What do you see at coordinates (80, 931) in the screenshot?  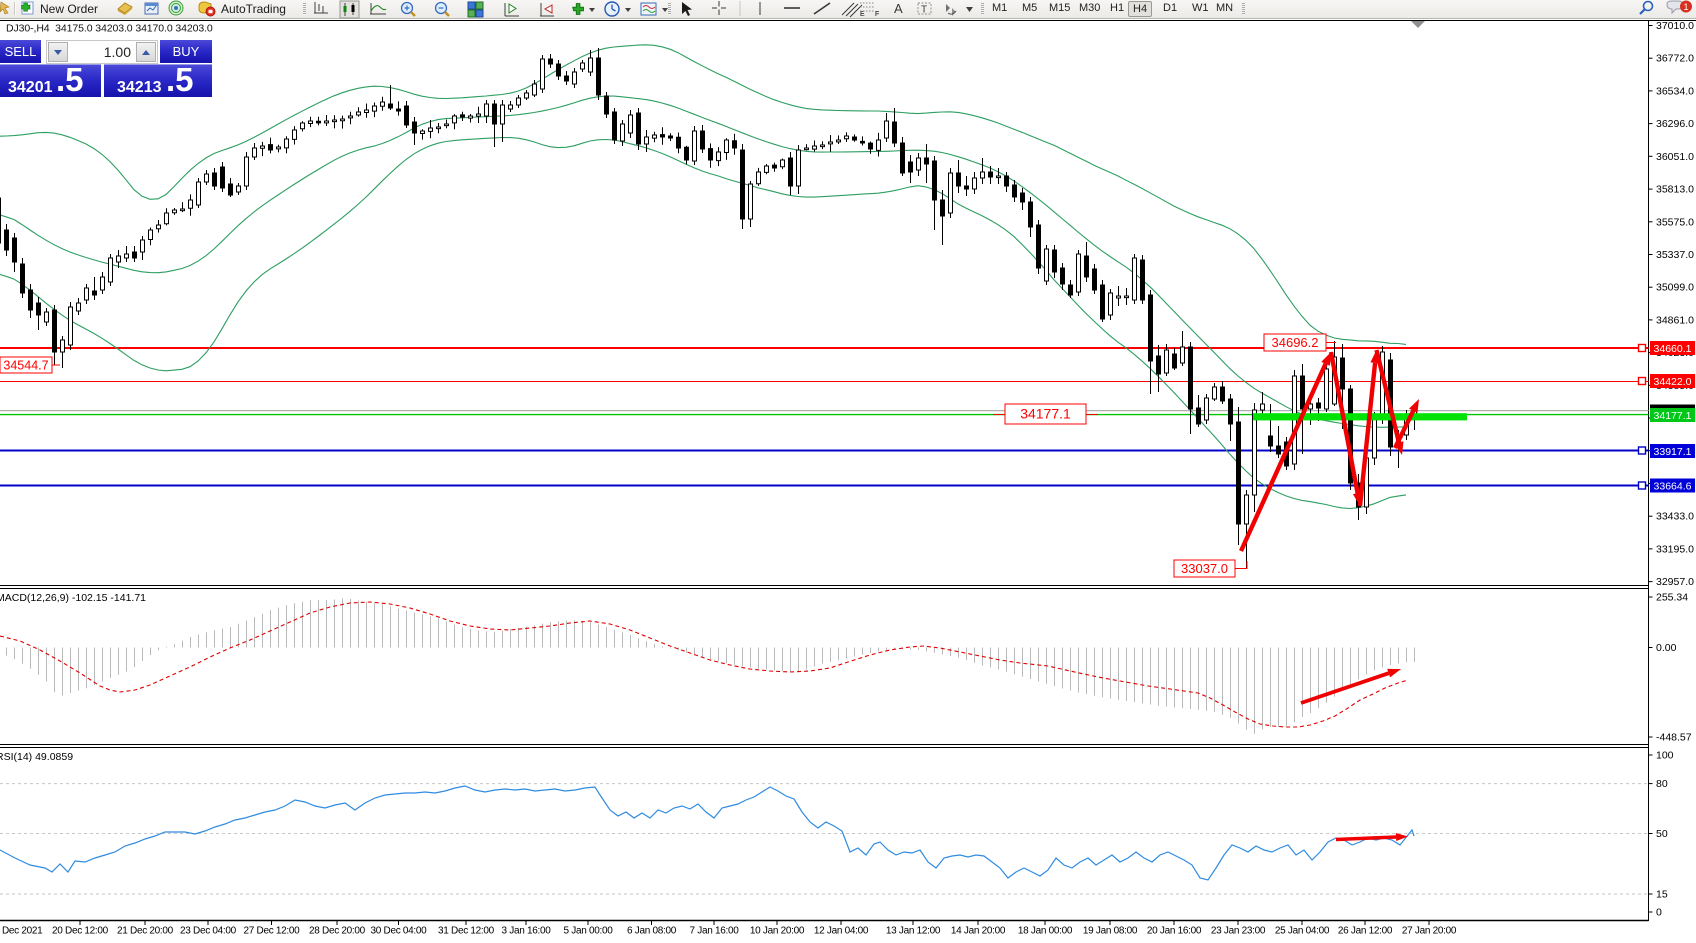 I see `svg-text: 20 Dec 12:00` at bounding box center [80, 931].